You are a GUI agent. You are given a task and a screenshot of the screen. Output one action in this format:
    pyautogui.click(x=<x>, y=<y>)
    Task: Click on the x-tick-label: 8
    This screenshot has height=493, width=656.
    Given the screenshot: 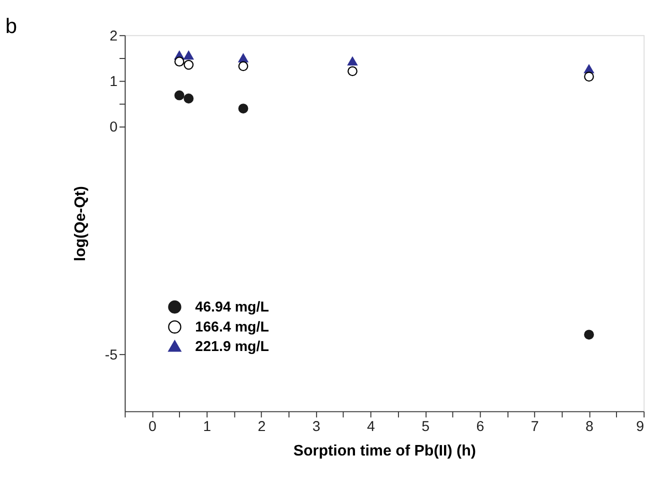 What is the action you would take?
    pyautogui.click(x=590, y=426)
    